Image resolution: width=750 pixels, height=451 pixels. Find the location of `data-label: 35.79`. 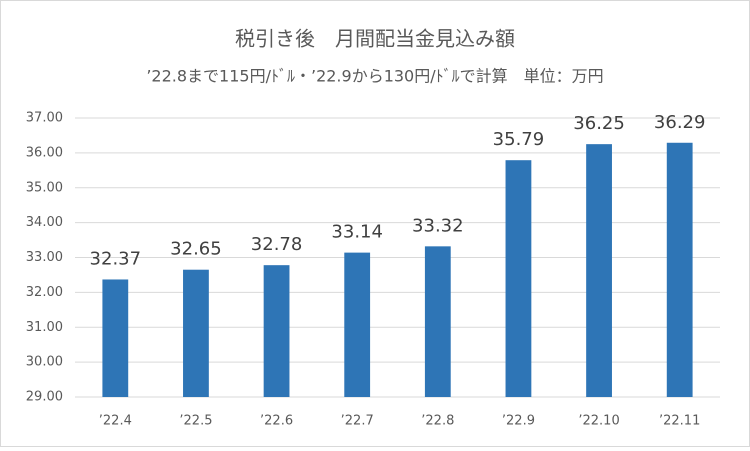

data-label: 35.79 is located at coordinates (519, 139).